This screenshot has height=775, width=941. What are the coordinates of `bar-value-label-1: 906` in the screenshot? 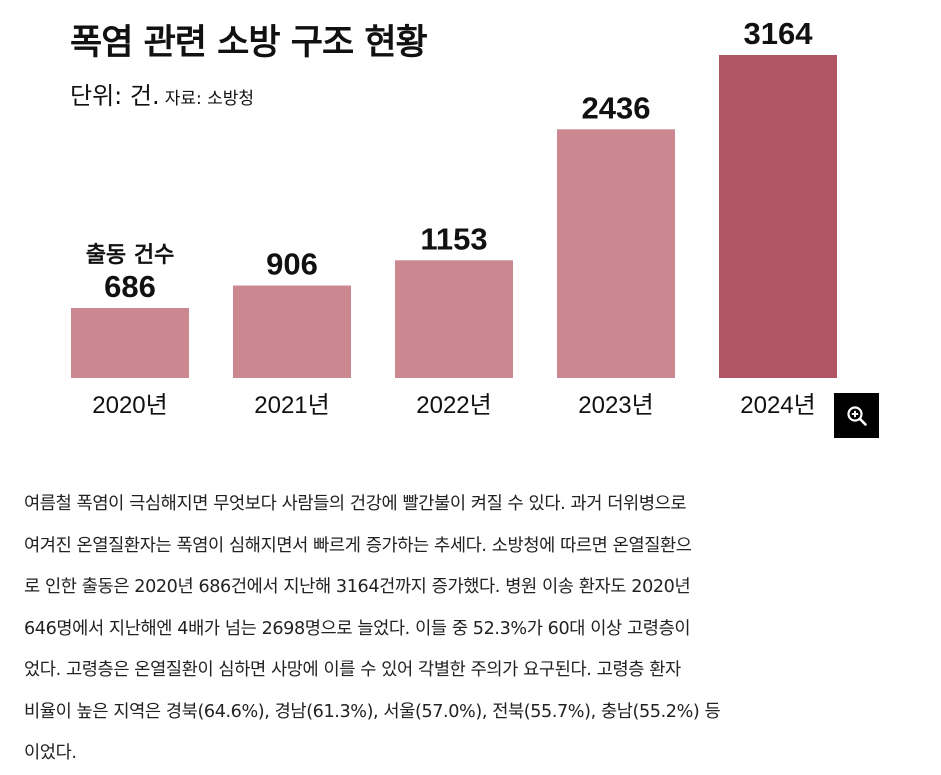 It's located at (292, 264).